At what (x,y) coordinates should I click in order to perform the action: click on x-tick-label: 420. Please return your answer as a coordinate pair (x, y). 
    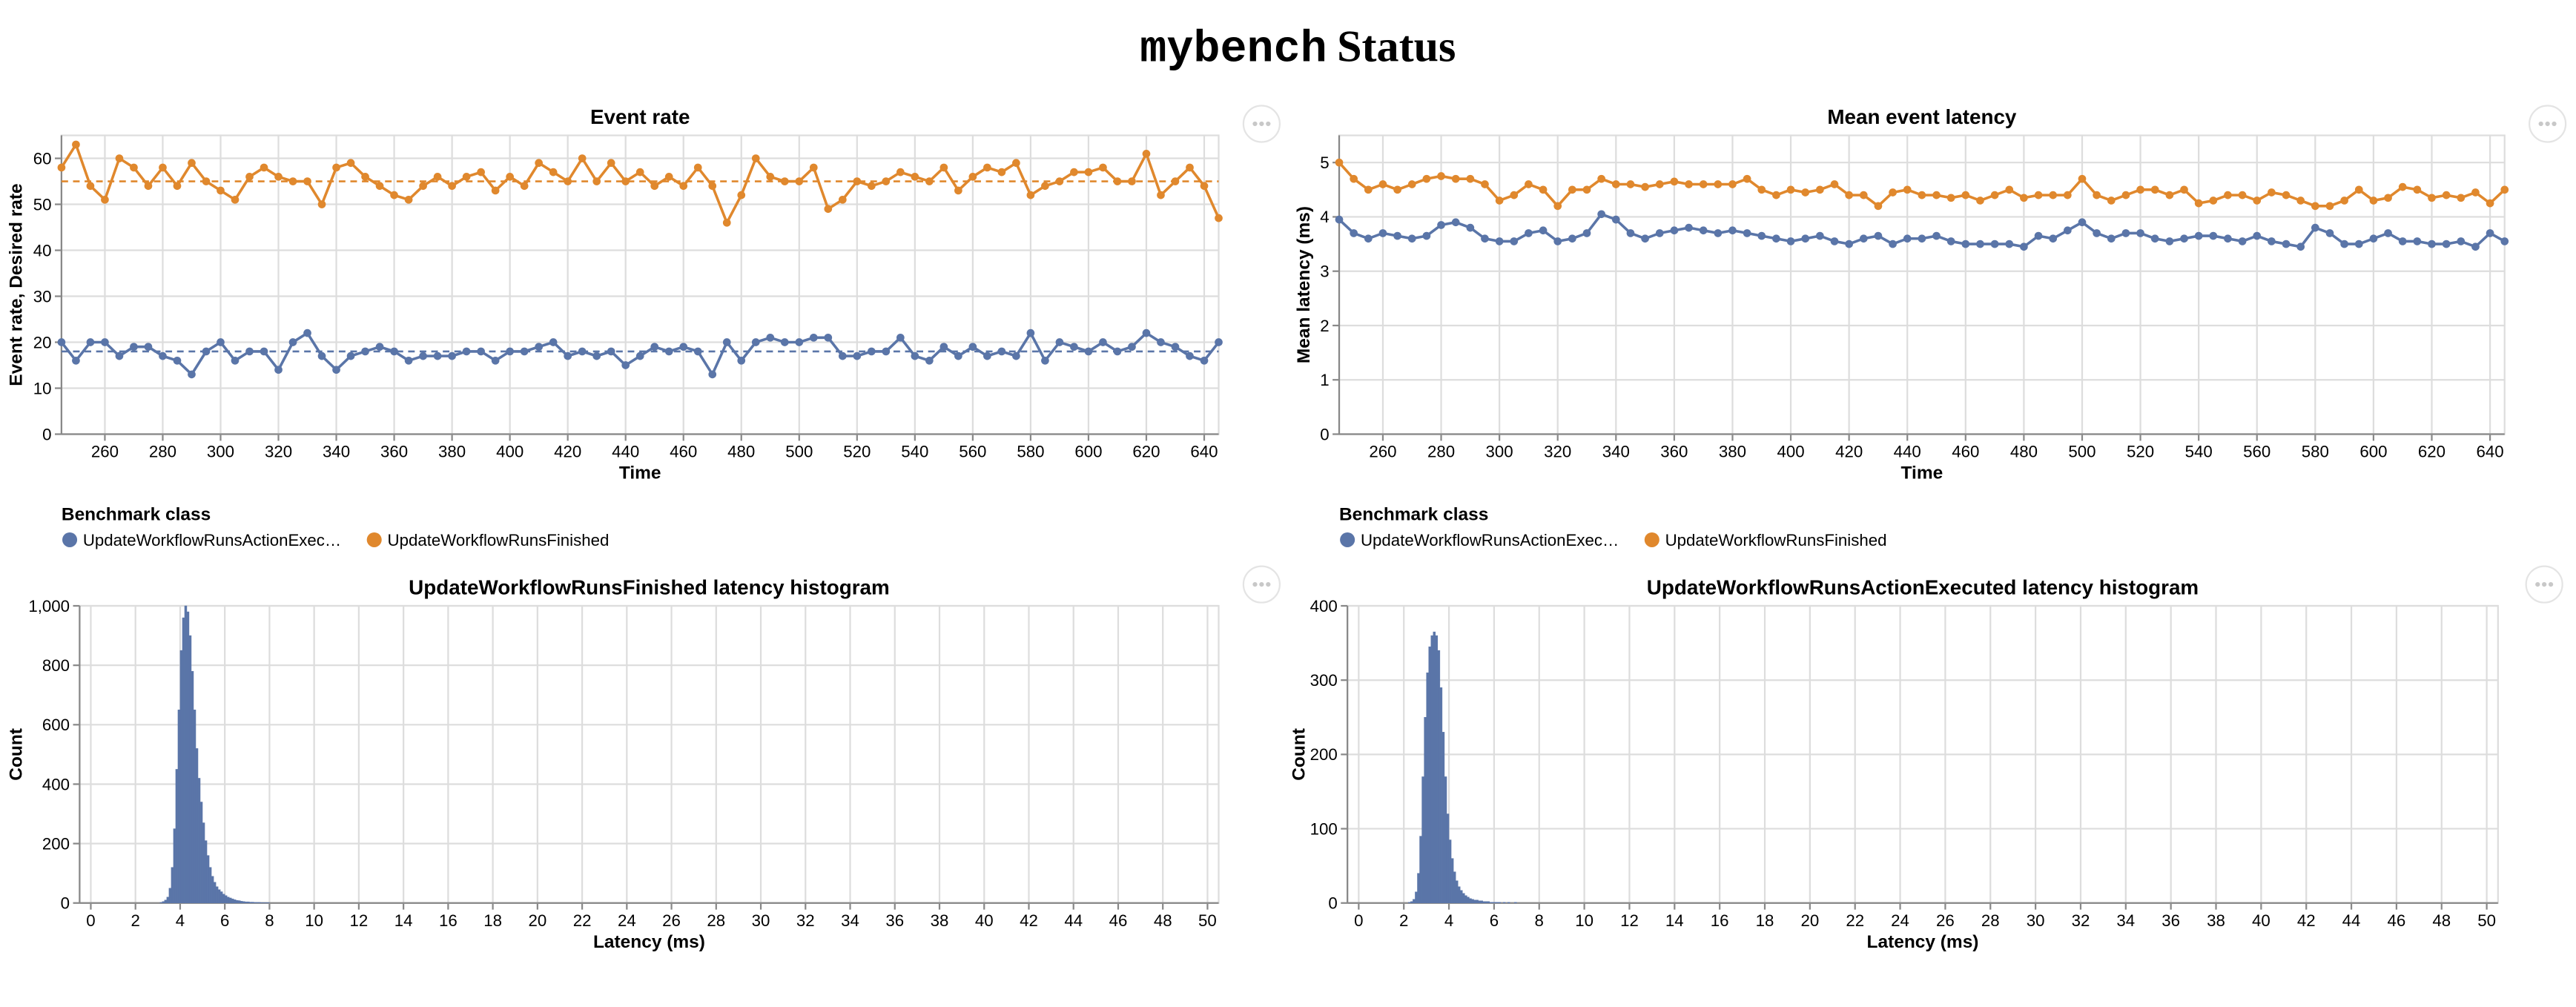
    Looking at the image, I should click on (567, 452).